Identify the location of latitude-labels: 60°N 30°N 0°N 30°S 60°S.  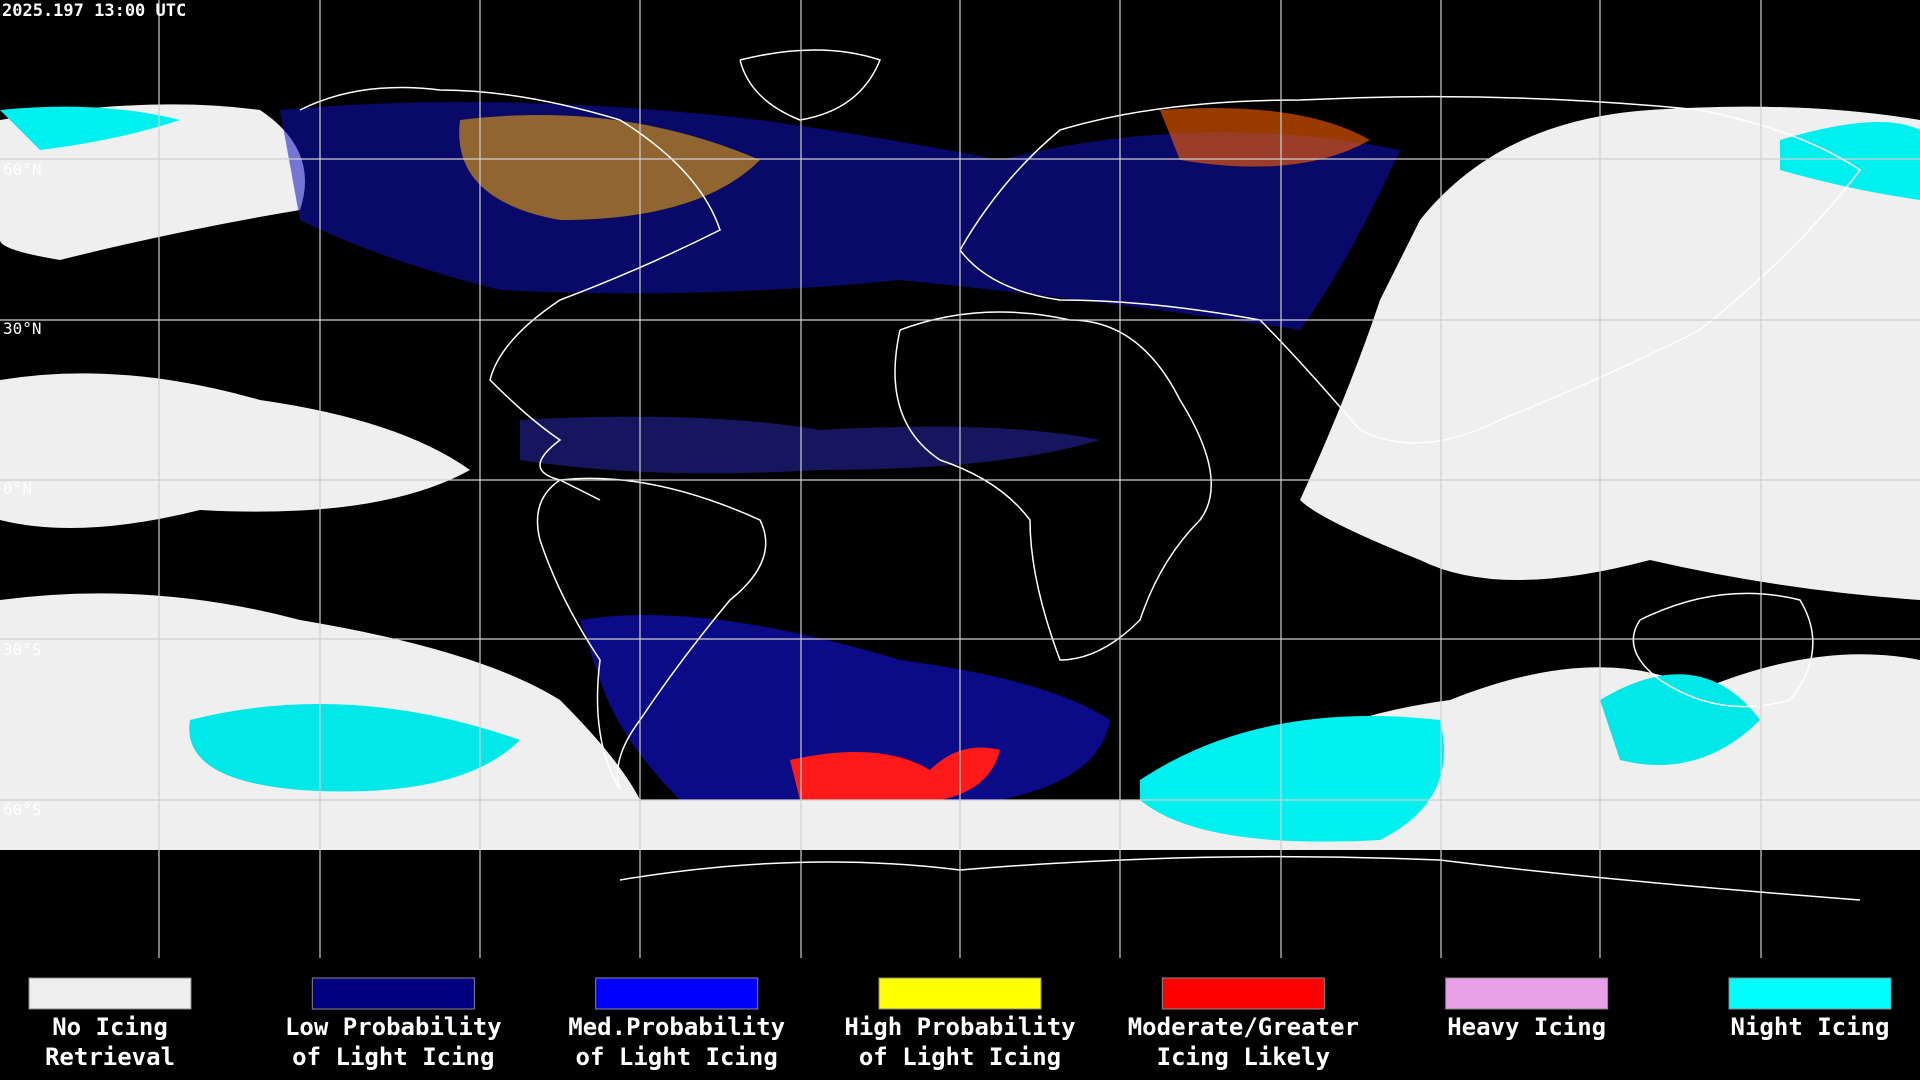
(22, 489).